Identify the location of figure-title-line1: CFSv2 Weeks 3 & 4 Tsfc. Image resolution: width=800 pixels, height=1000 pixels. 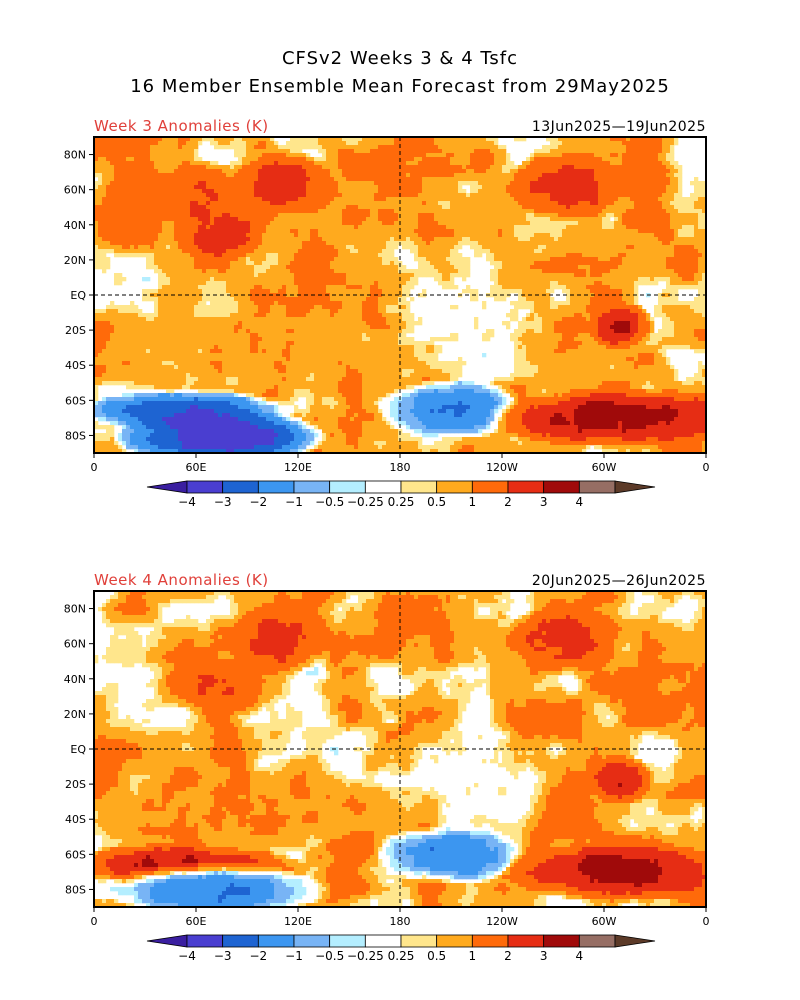
(400, 58).